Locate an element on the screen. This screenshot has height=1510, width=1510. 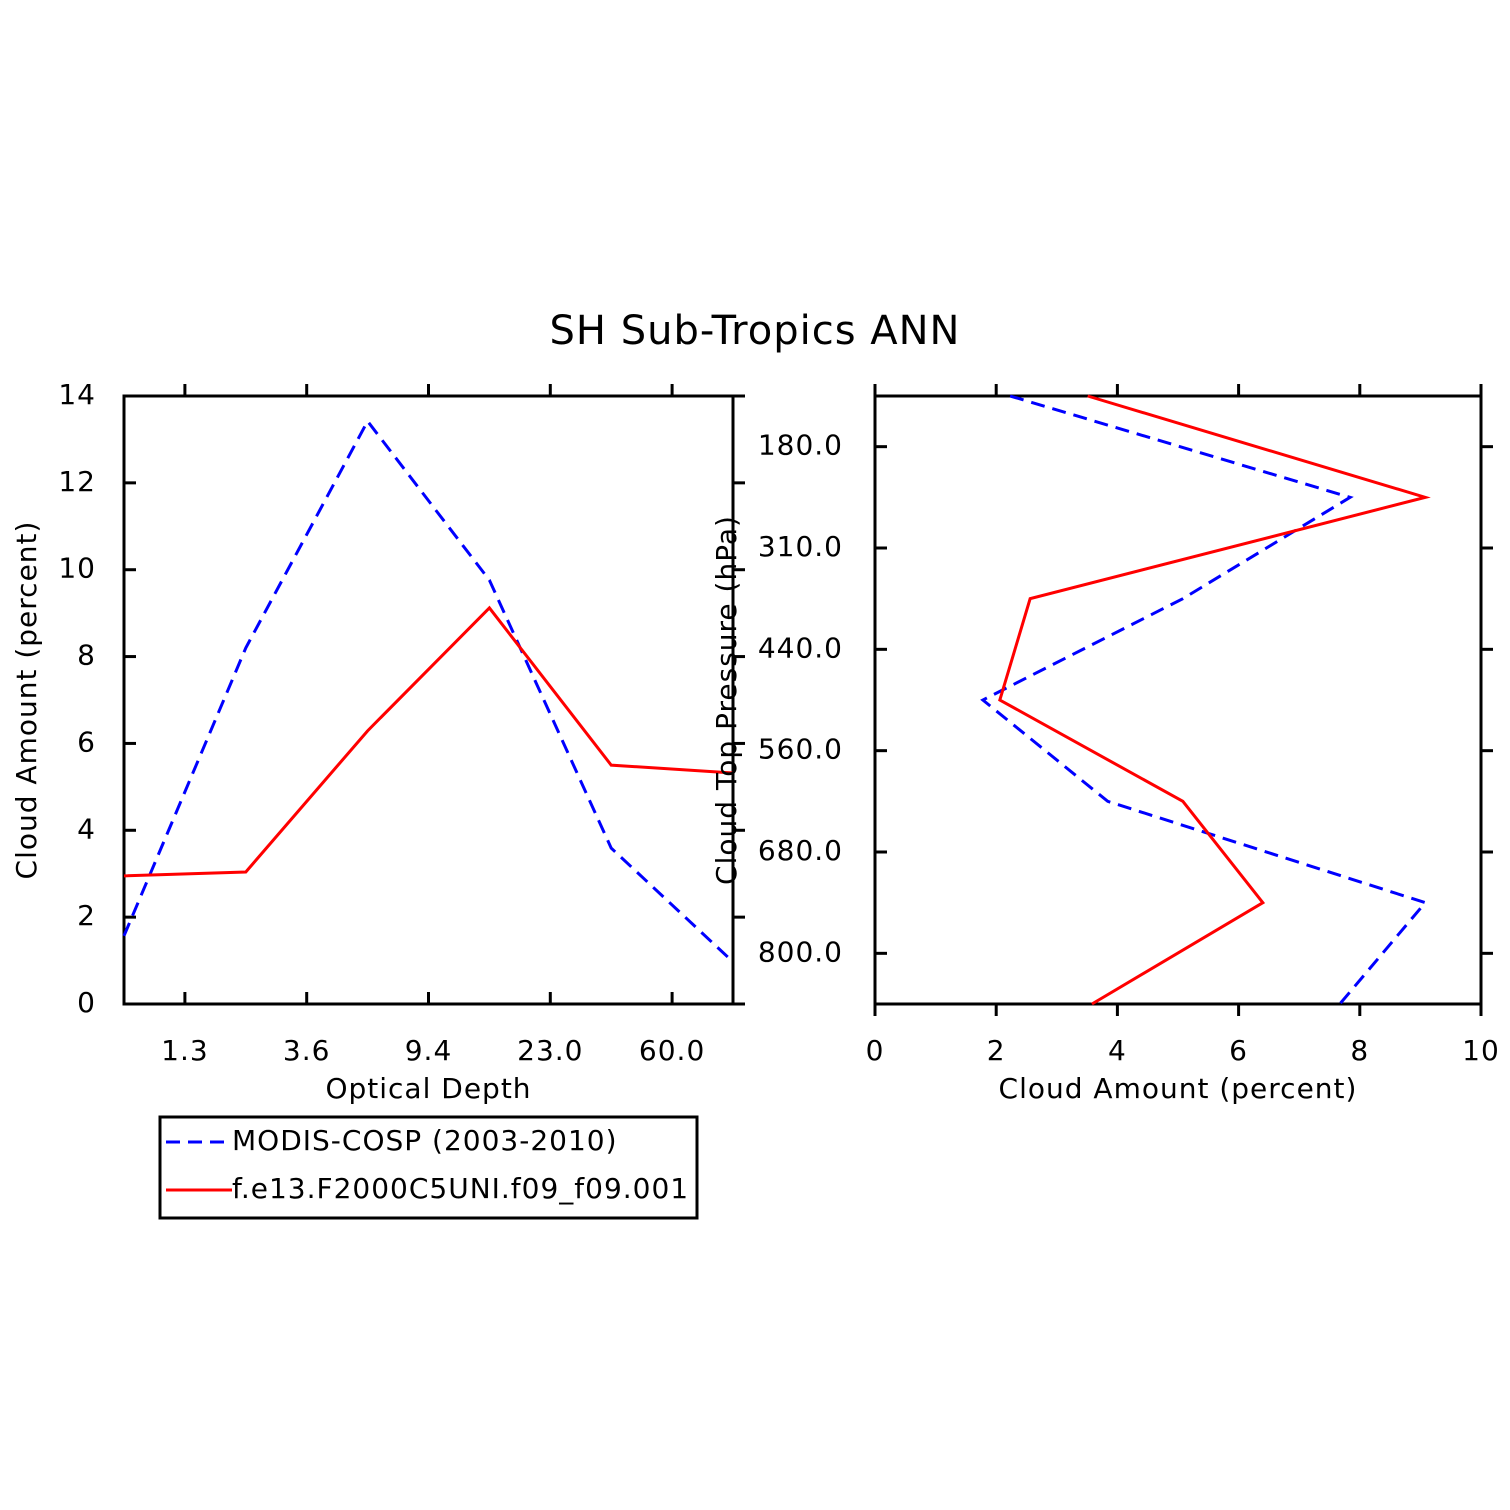
y-tick-label: 10 is located at coordinates (77, 568).